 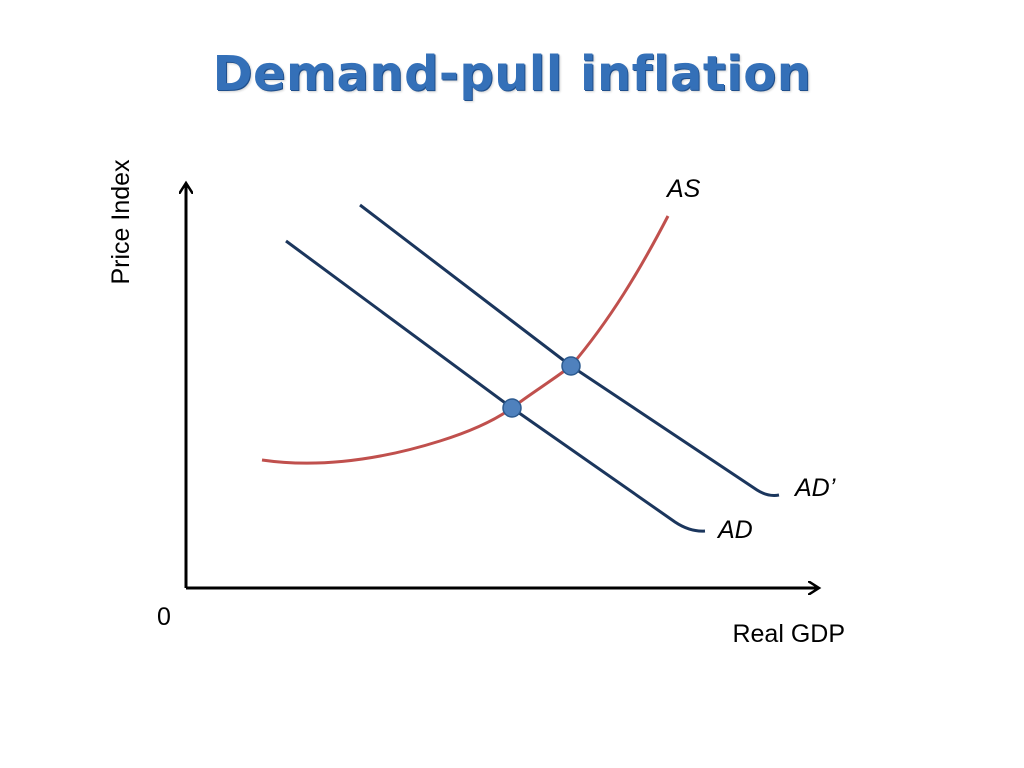 What do you see at coordinates (683, 189) in the screenshot?
I see `as-curve-label: AS` at bounding box center [683, 189].